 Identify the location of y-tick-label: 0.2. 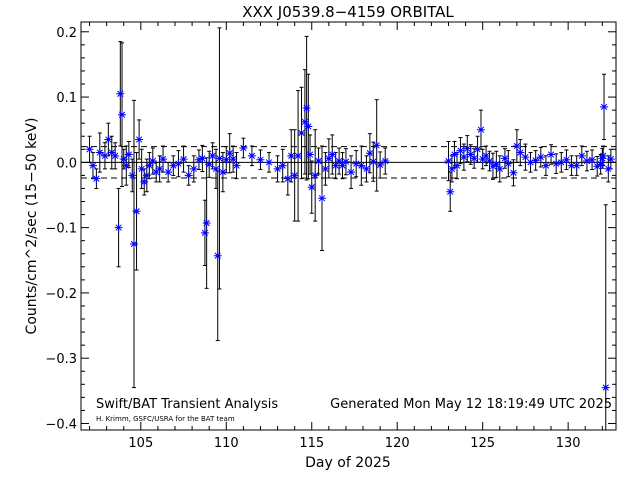
(66, 33).